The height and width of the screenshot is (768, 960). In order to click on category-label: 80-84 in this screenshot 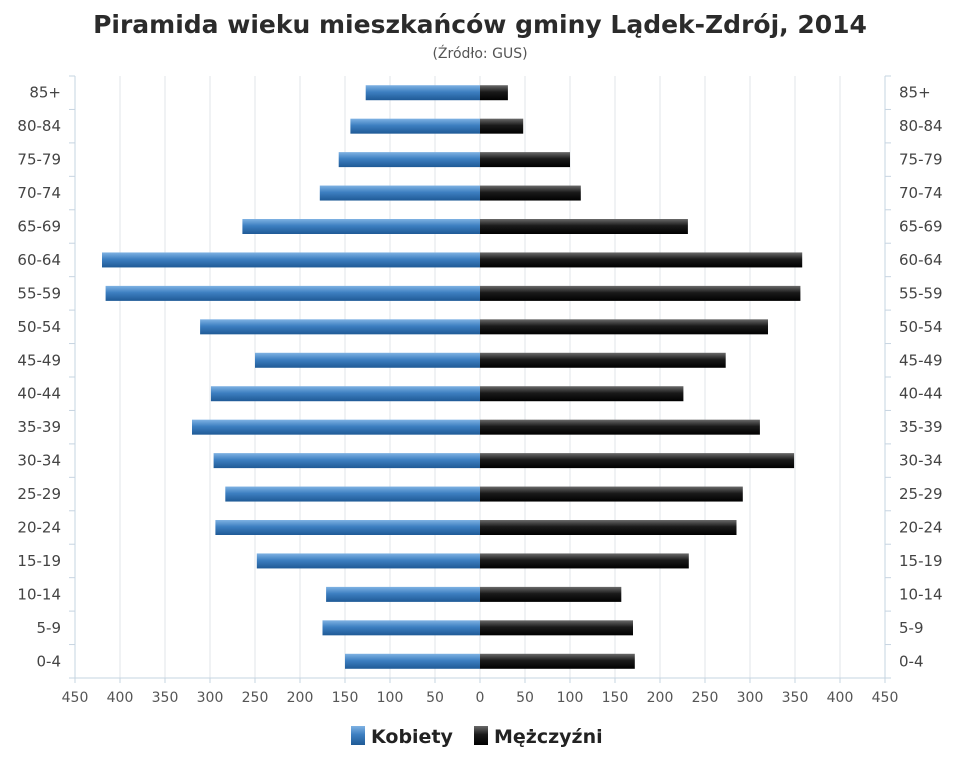, I will do `click(39, 126)`.